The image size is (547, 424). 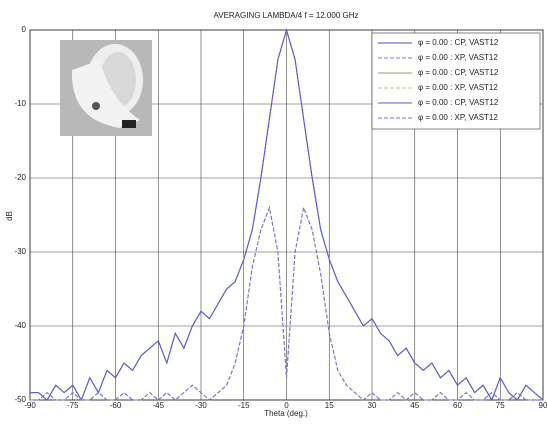 I want to click on x-tick-label: -60, so click(x=116, y=405).